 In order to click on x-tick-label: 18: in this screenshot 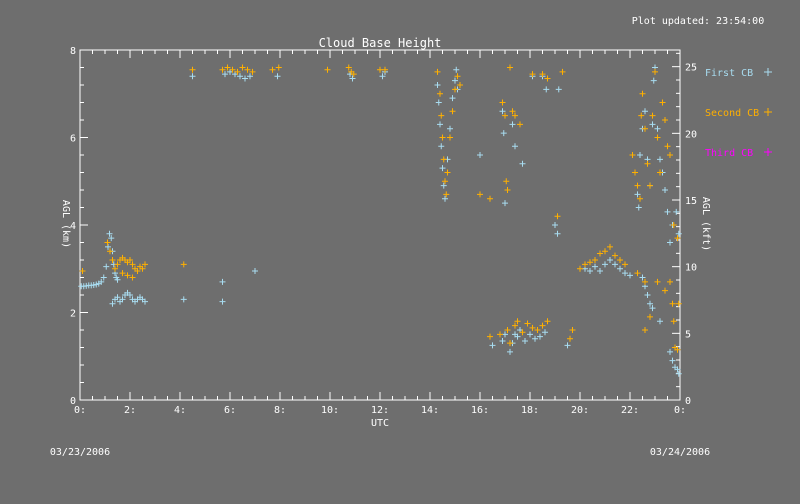, I will do `click(530, 410)`.